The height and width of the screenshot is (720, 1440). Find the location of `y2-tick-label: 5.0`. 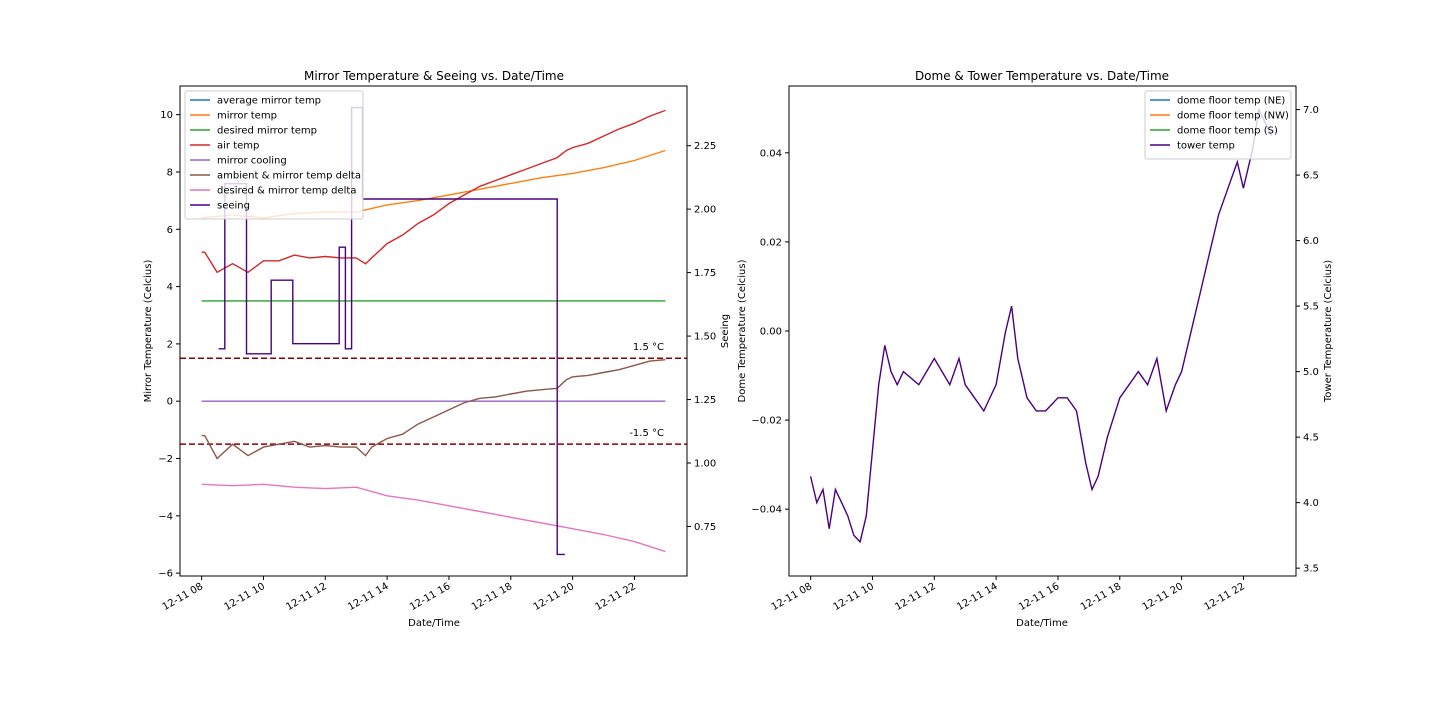

y2-tick-label: 5.0 is located at coordinates (1311, 372).